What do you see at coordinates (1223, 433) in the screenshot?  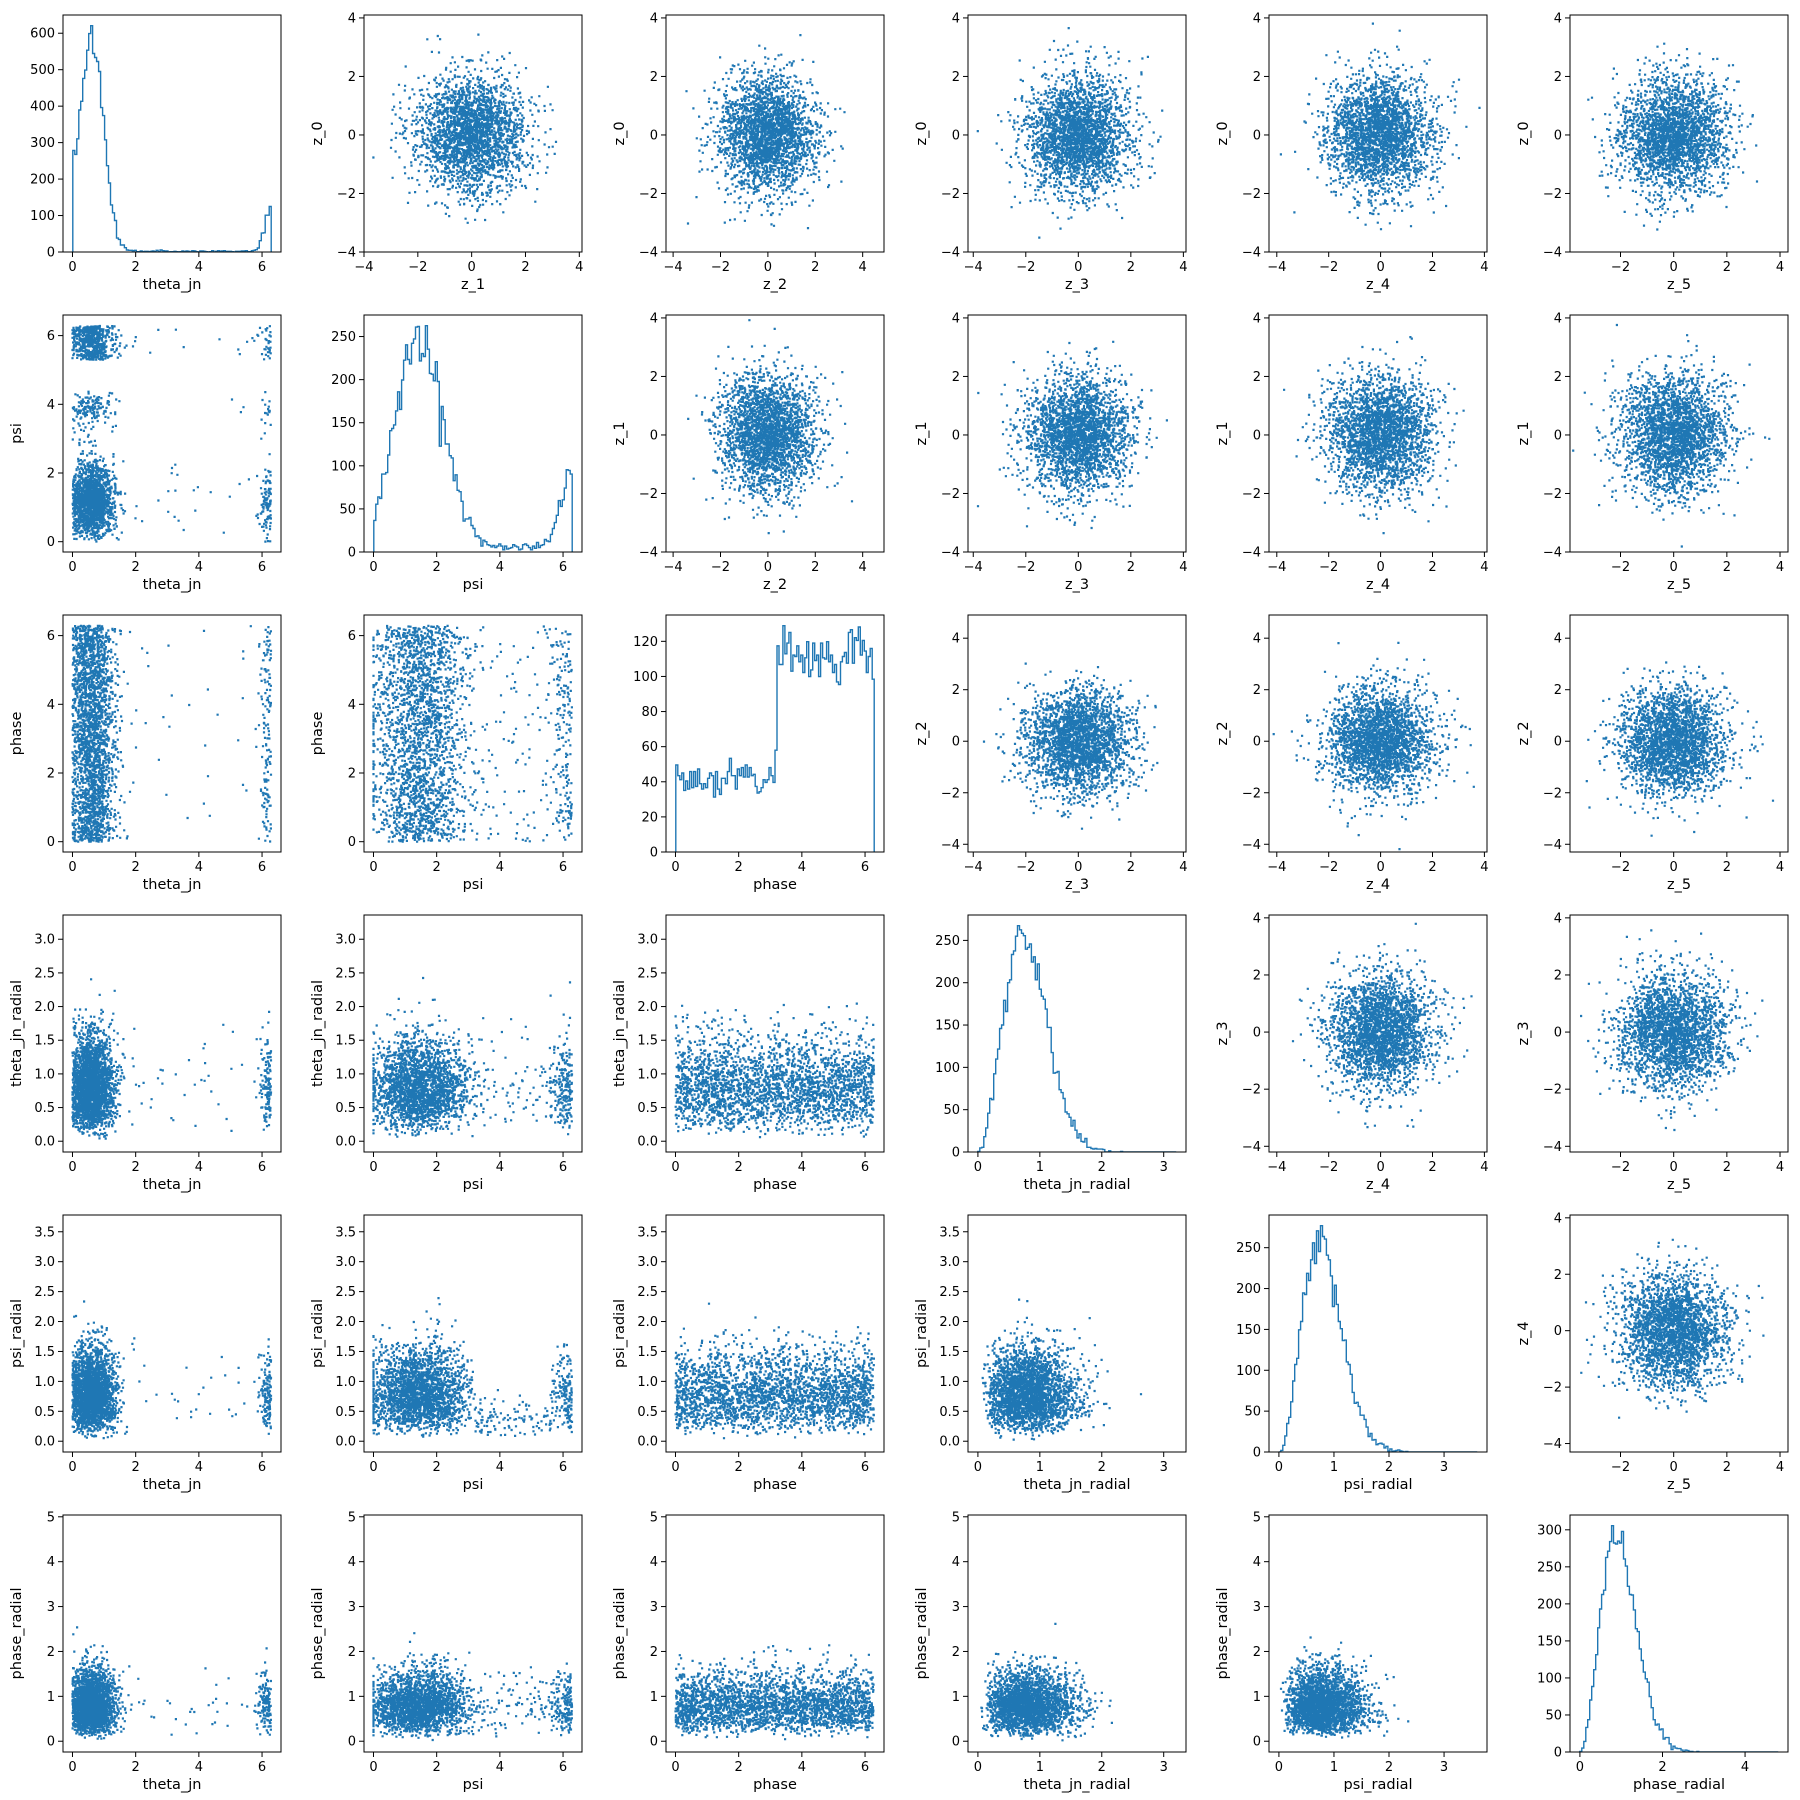 I see `y-axis-label: z_1` at bounding box center [1223, 433].